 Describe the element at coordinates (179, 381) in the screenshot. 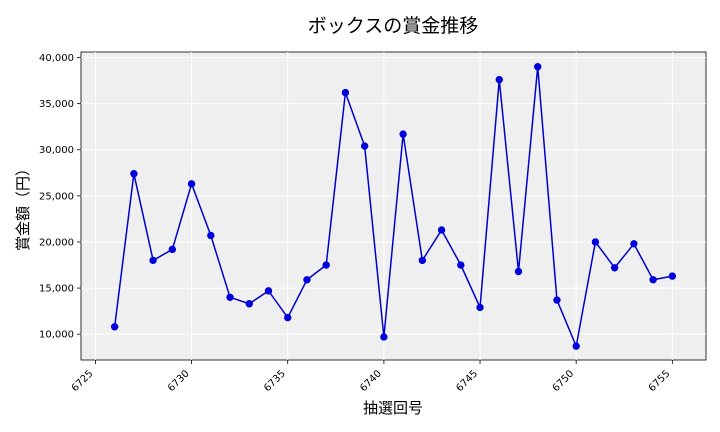

I see `x-tick-label: 6730` at that location.